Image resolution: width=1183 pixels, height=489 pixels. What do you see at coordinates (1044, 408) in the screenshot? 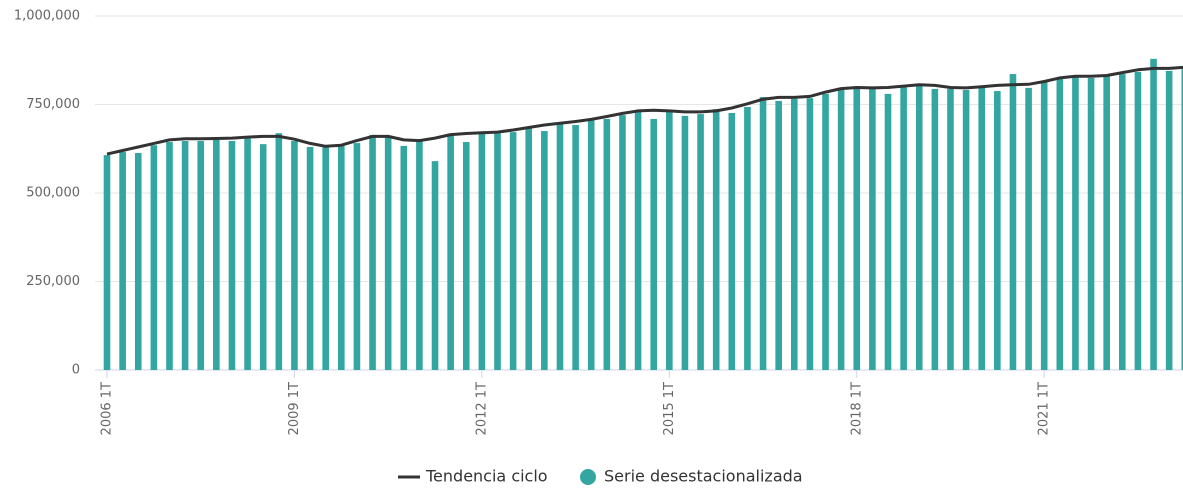
I see `x-tick-label: 2021 1T` at bounding box center [1044, 408].